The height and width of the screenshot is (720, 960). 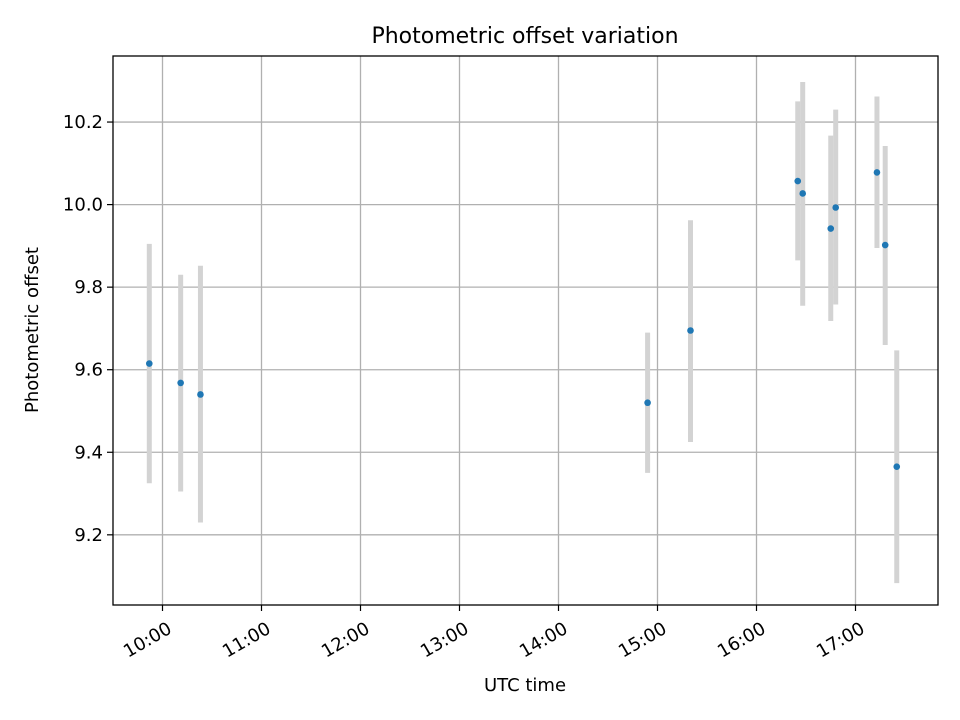 What do you see at coordinates (642, 640) in the screenshot?
I see `x-tick-label: 15:00` at bounding box center [642, 640].